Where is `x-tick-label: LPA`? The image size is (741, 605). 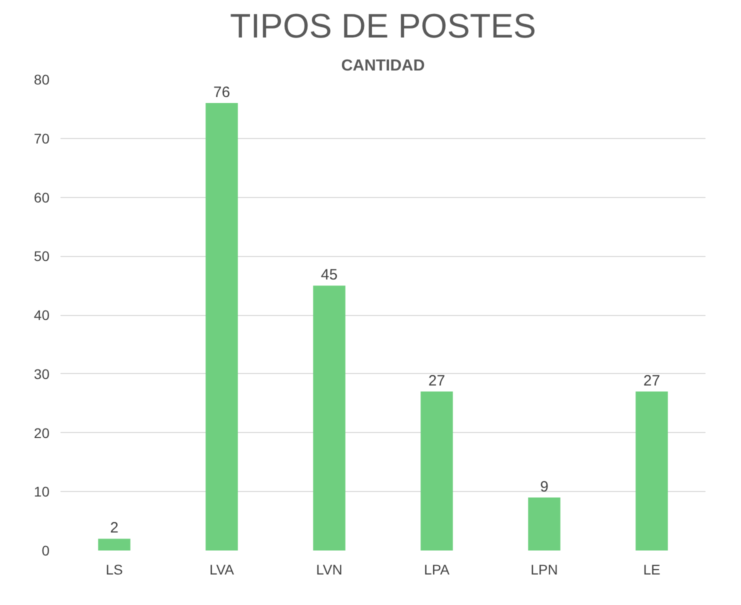
x-tick-label: LPA is located at coordinates (437, 570).